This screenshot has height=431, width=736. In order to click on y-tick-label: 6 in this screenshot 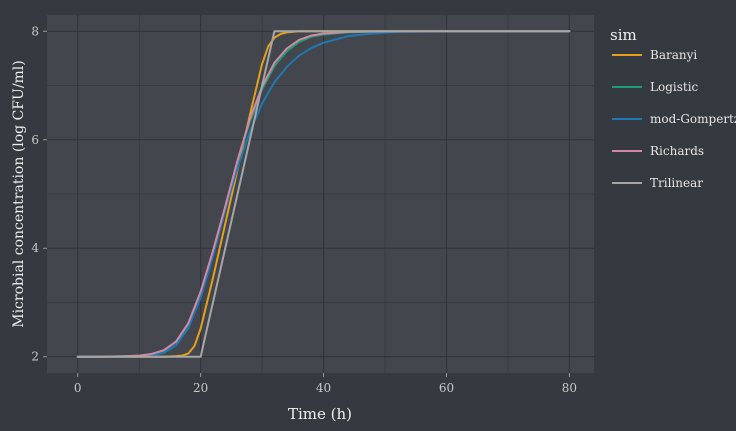, I will do `click(35, 140)`.